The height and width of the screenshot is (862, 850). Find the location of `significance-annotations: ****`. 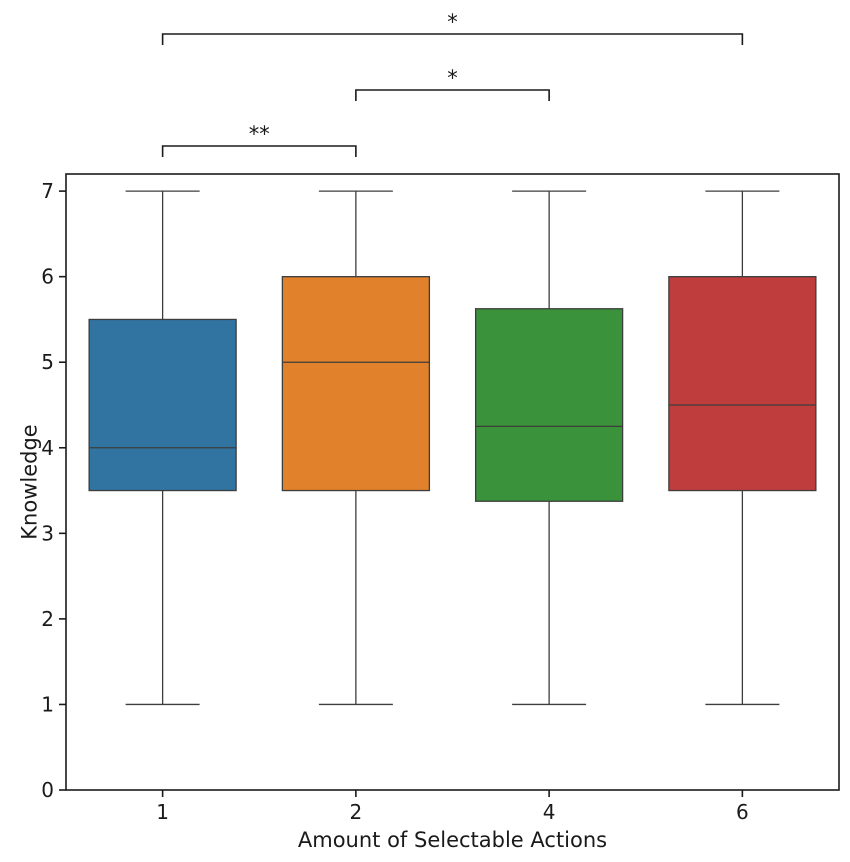

significance-annotations: **** is located at coordinates (452, 83).